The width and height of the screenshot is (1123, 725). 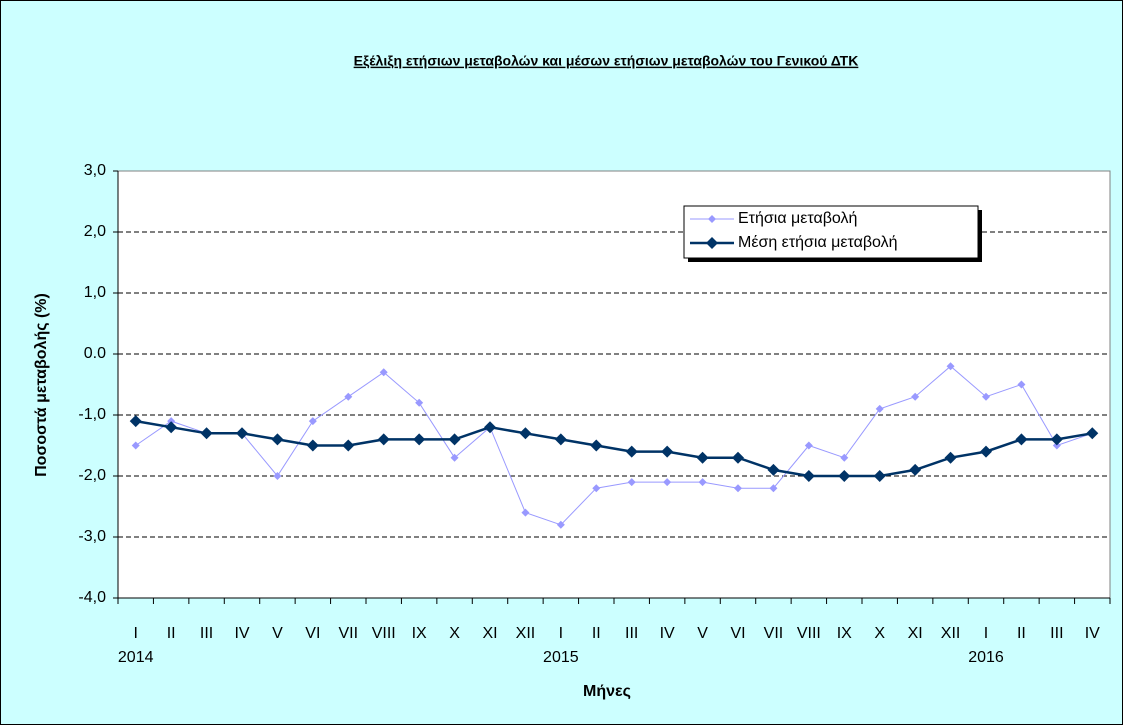 I want to click on y-tick-label: -3,0, so click(x=92, y=536).